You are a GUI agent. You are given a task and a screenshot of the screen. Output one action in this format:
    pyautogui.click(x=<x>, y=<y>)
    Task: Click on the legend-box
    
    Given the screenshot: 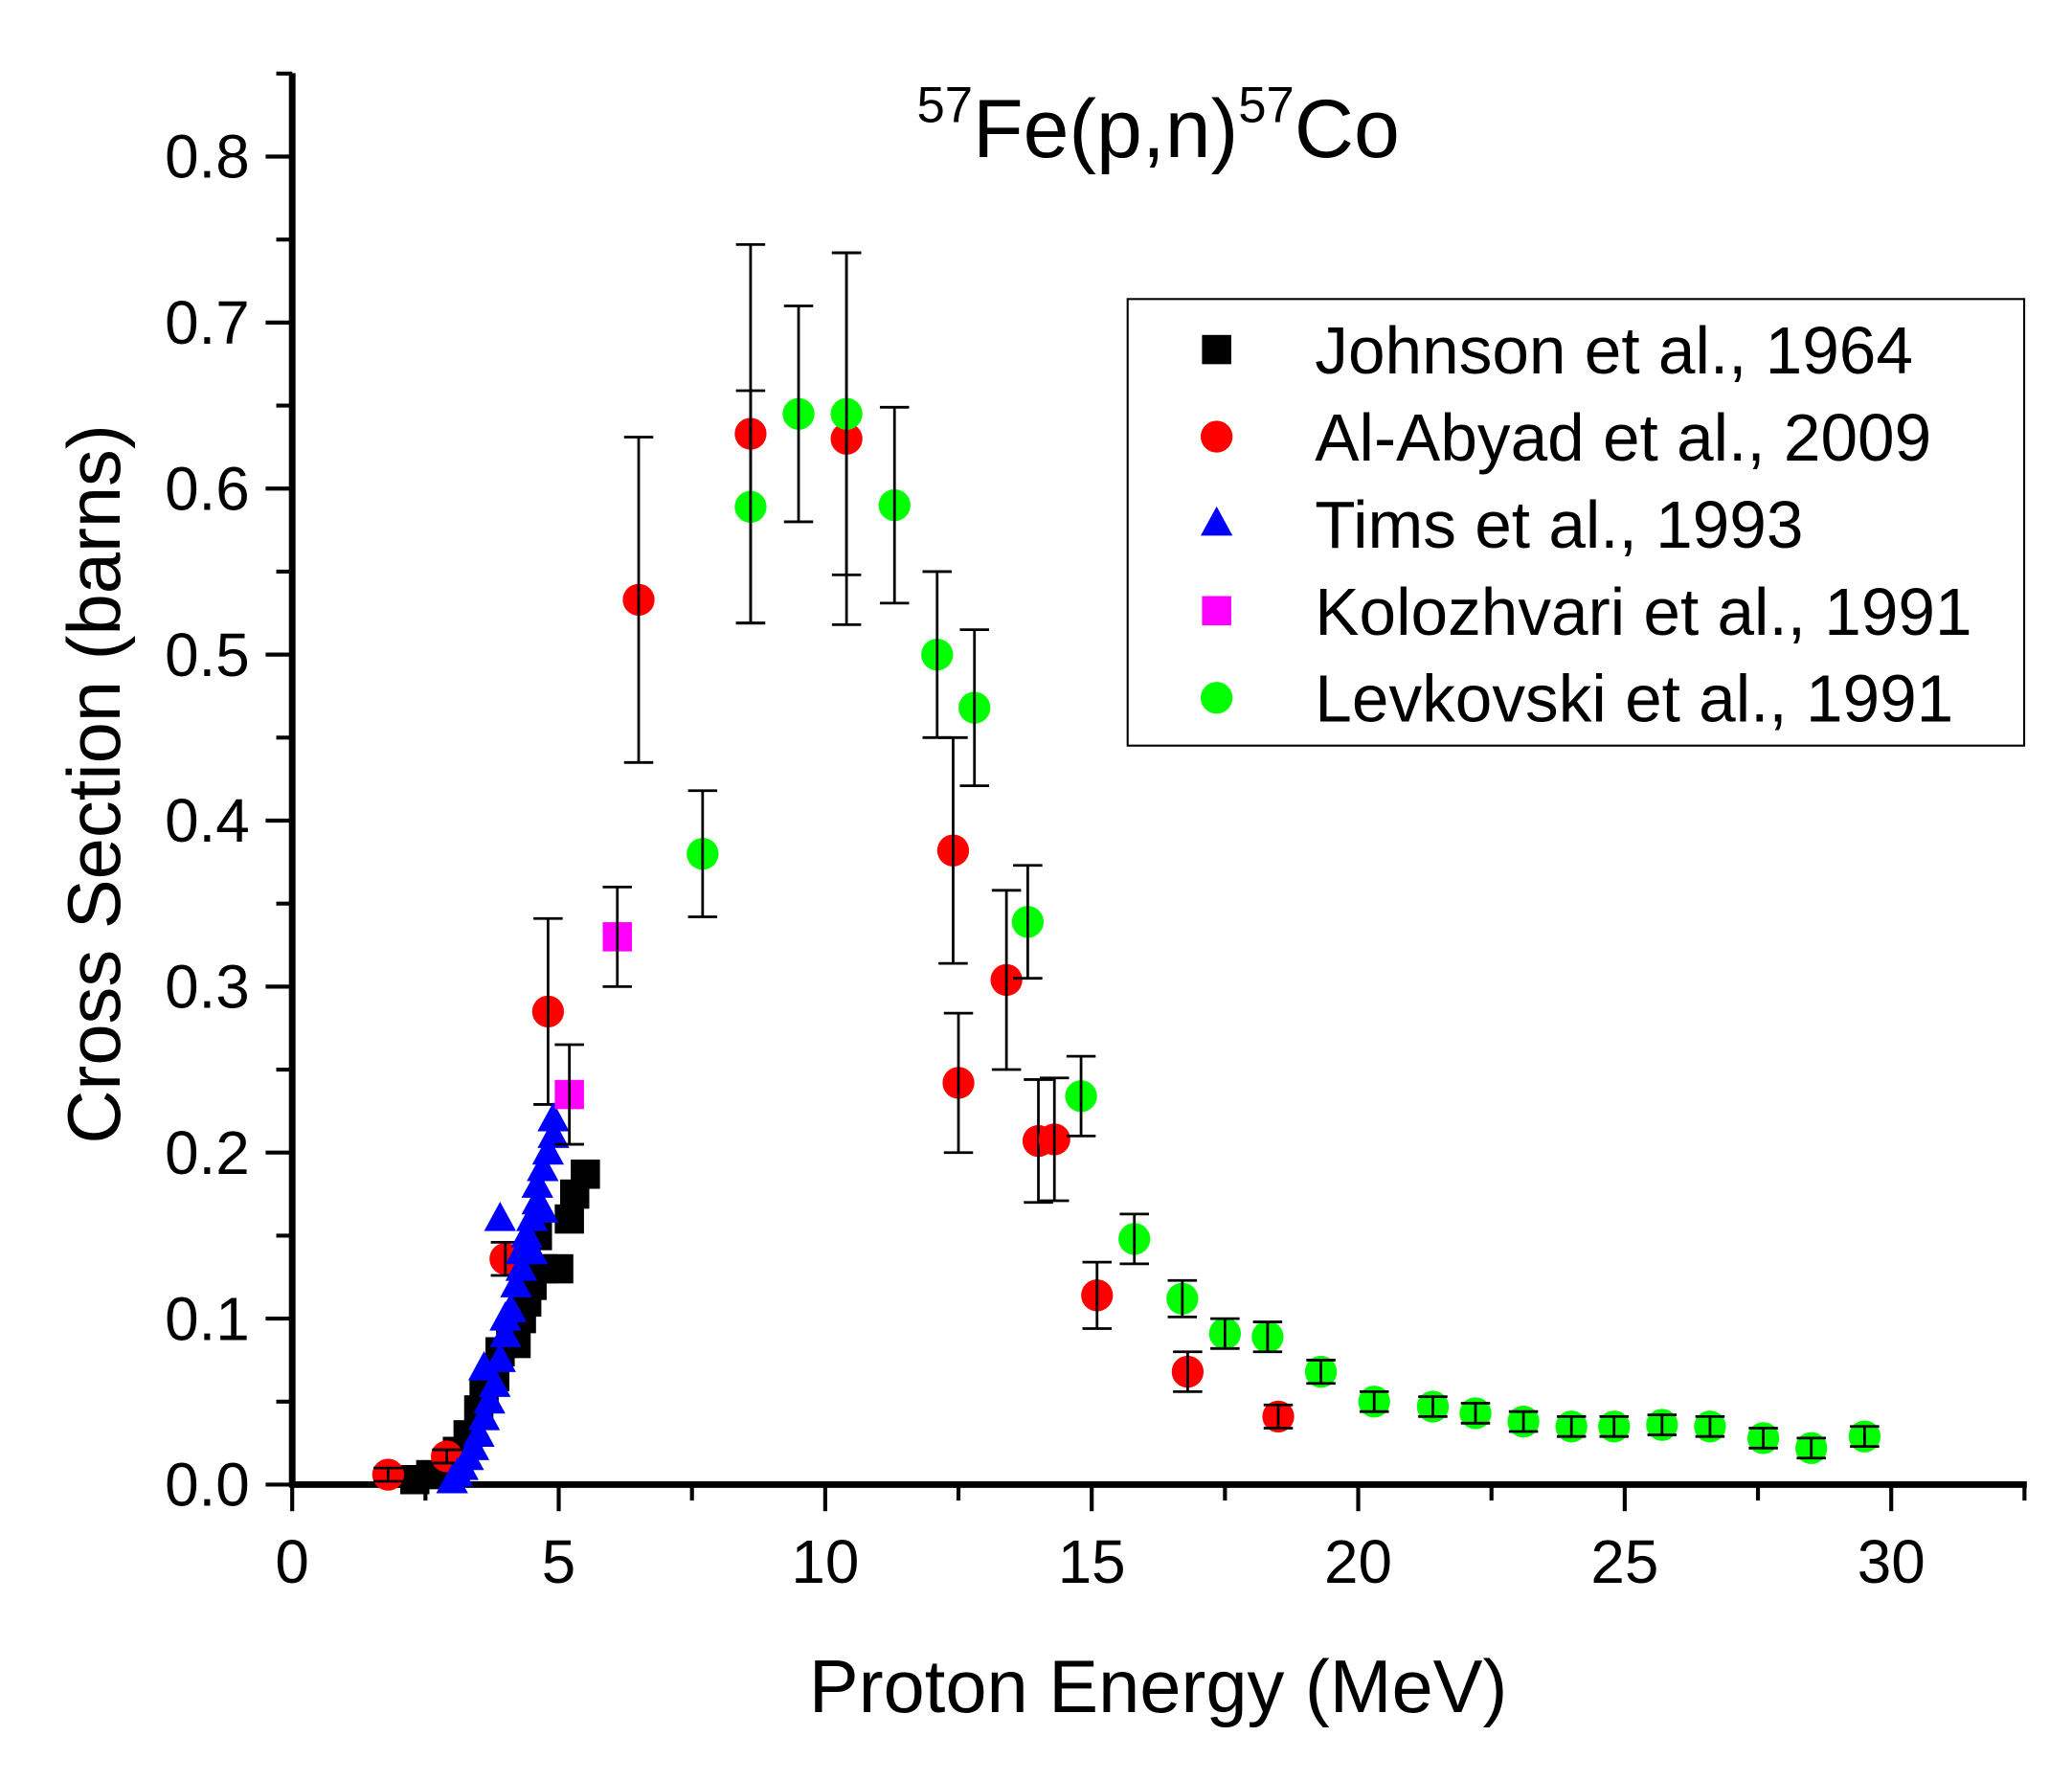 What is the action you would take?
    pyautogui.click(x=1576, y=522)
    